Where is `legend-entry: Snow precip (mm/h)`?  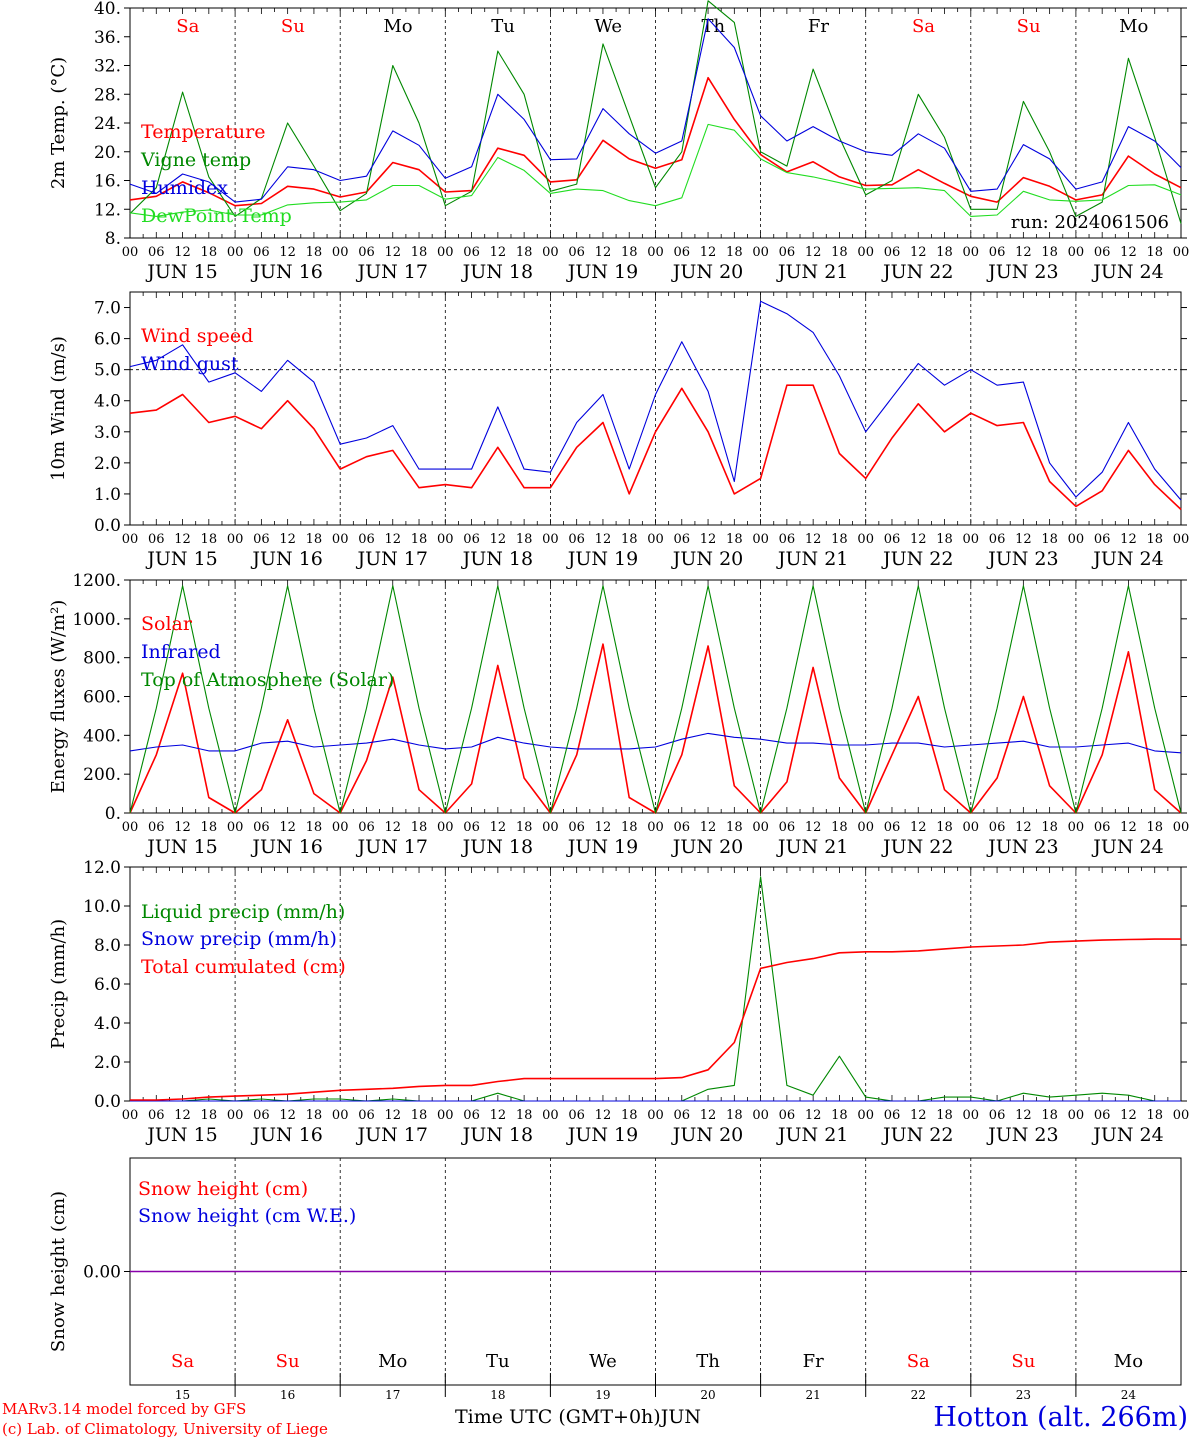 legend-entry: Snow precip (mm/h) is located at coordinates (239, 939).